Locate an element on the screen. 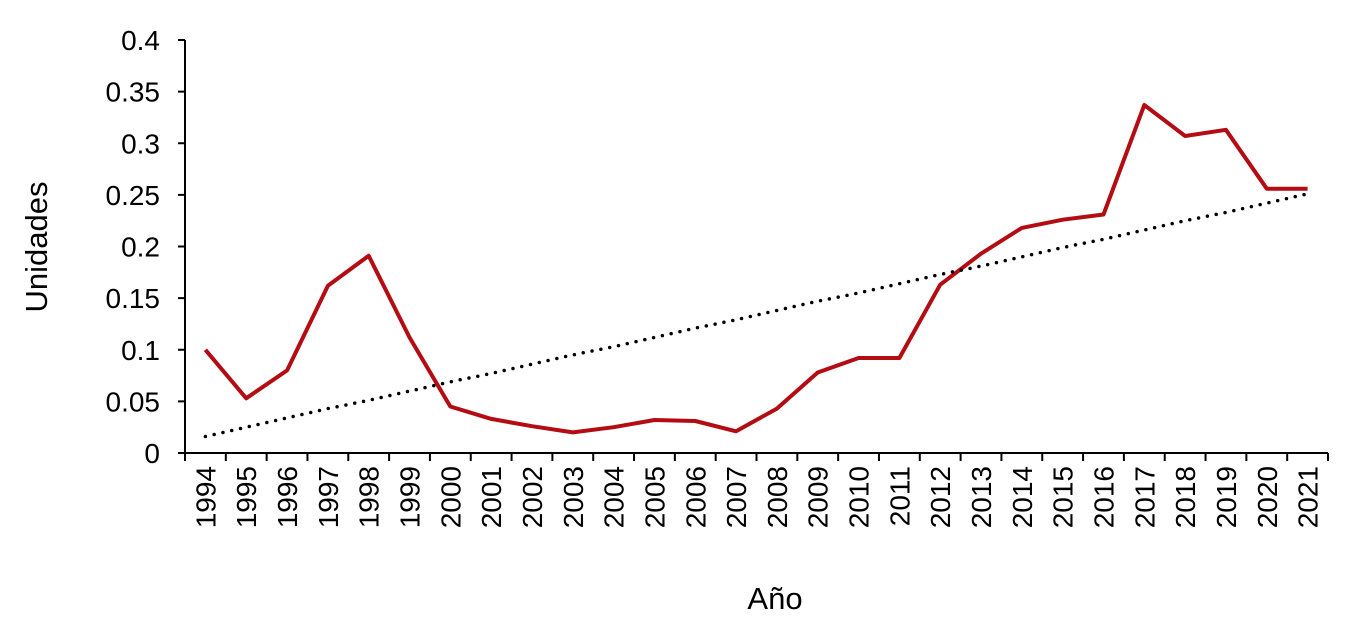 This screenshot has height=625, width=1372. y-tick-label: 0.05 is located at coordinates (133, 401).